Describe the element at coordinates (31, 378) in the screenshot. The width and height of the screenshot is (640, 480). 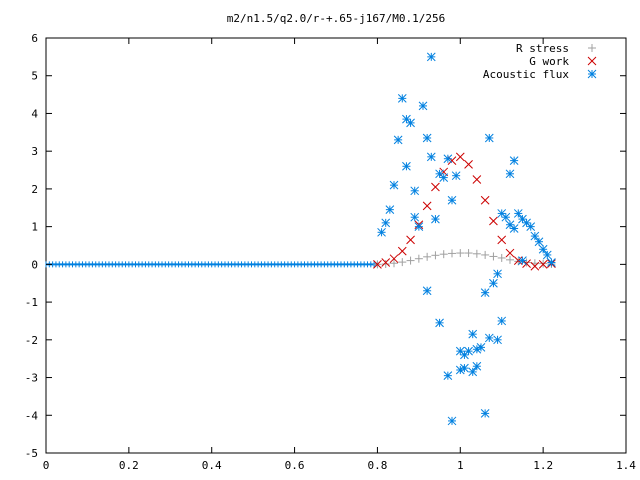
I see `y-tick-label: -3` at that location.